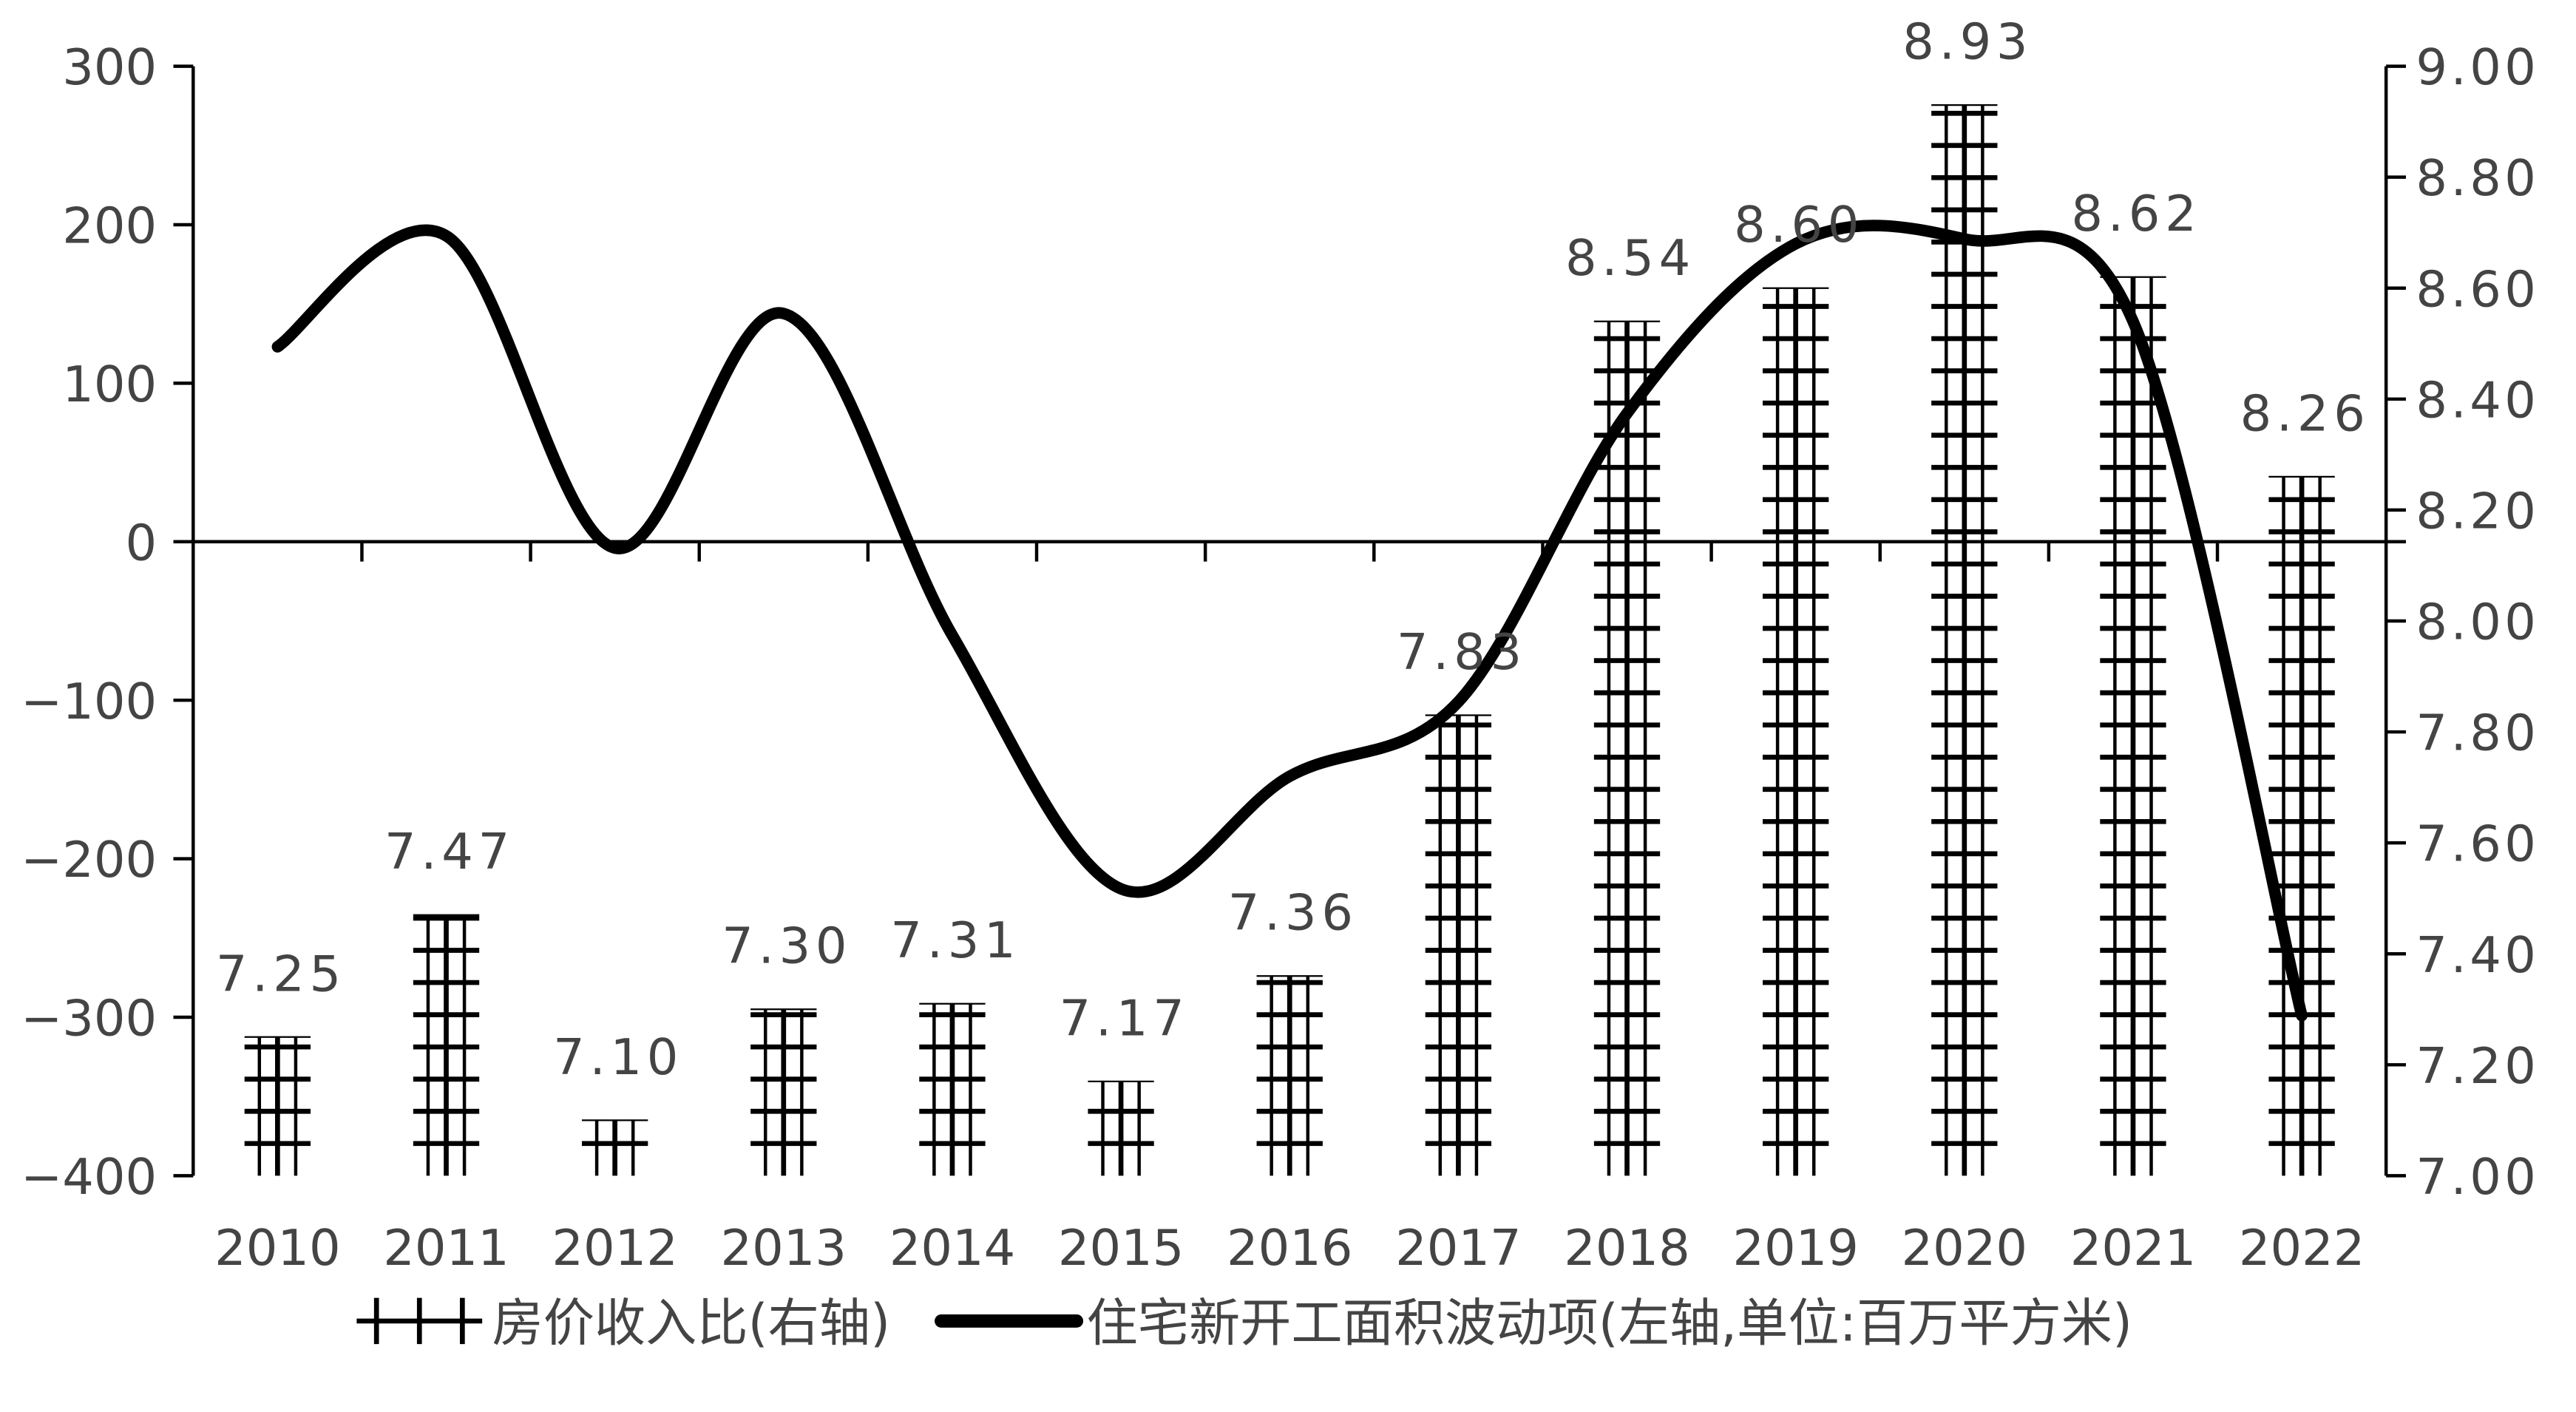  What do you see at coordinates (109, 67) in the screenshot?
I see `left-tick-label: 300` at bounding box center [109, 67].